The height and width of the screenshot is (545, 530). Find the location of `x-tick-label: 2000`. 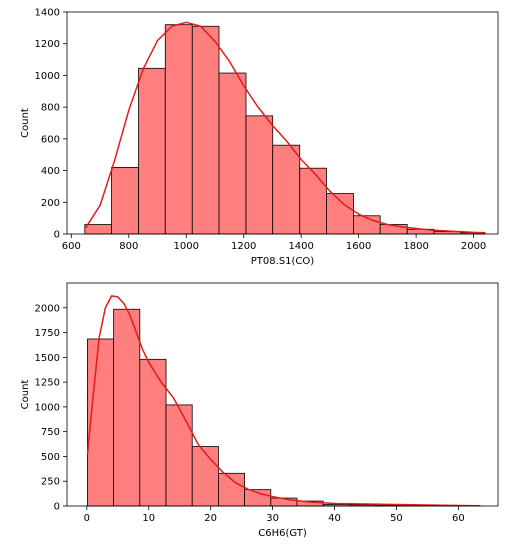

x-tick-label: 2000 is located at coordinates (473, 246).